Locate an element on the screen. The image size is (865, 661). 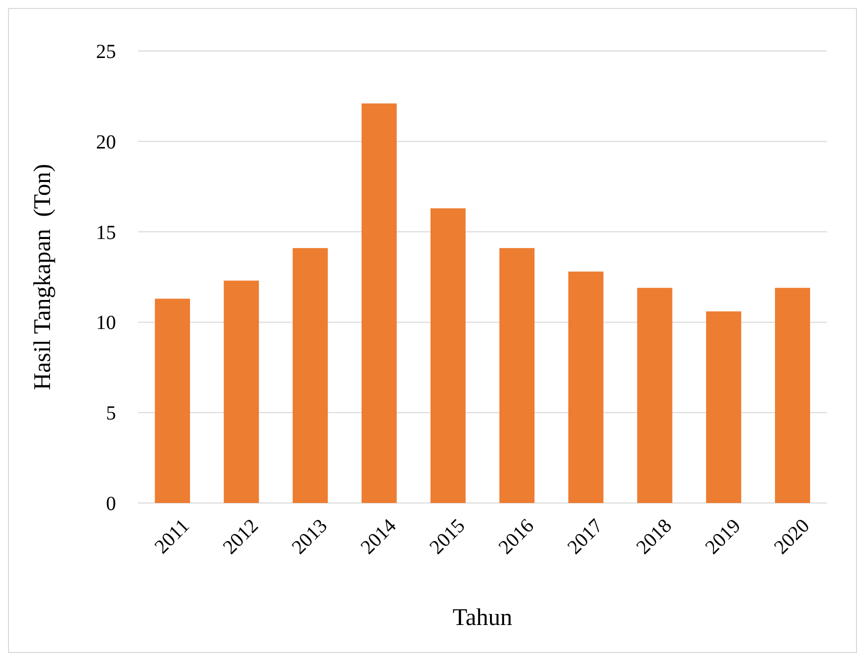
y-tick-label: 15 is located at coordinates (106, 233).